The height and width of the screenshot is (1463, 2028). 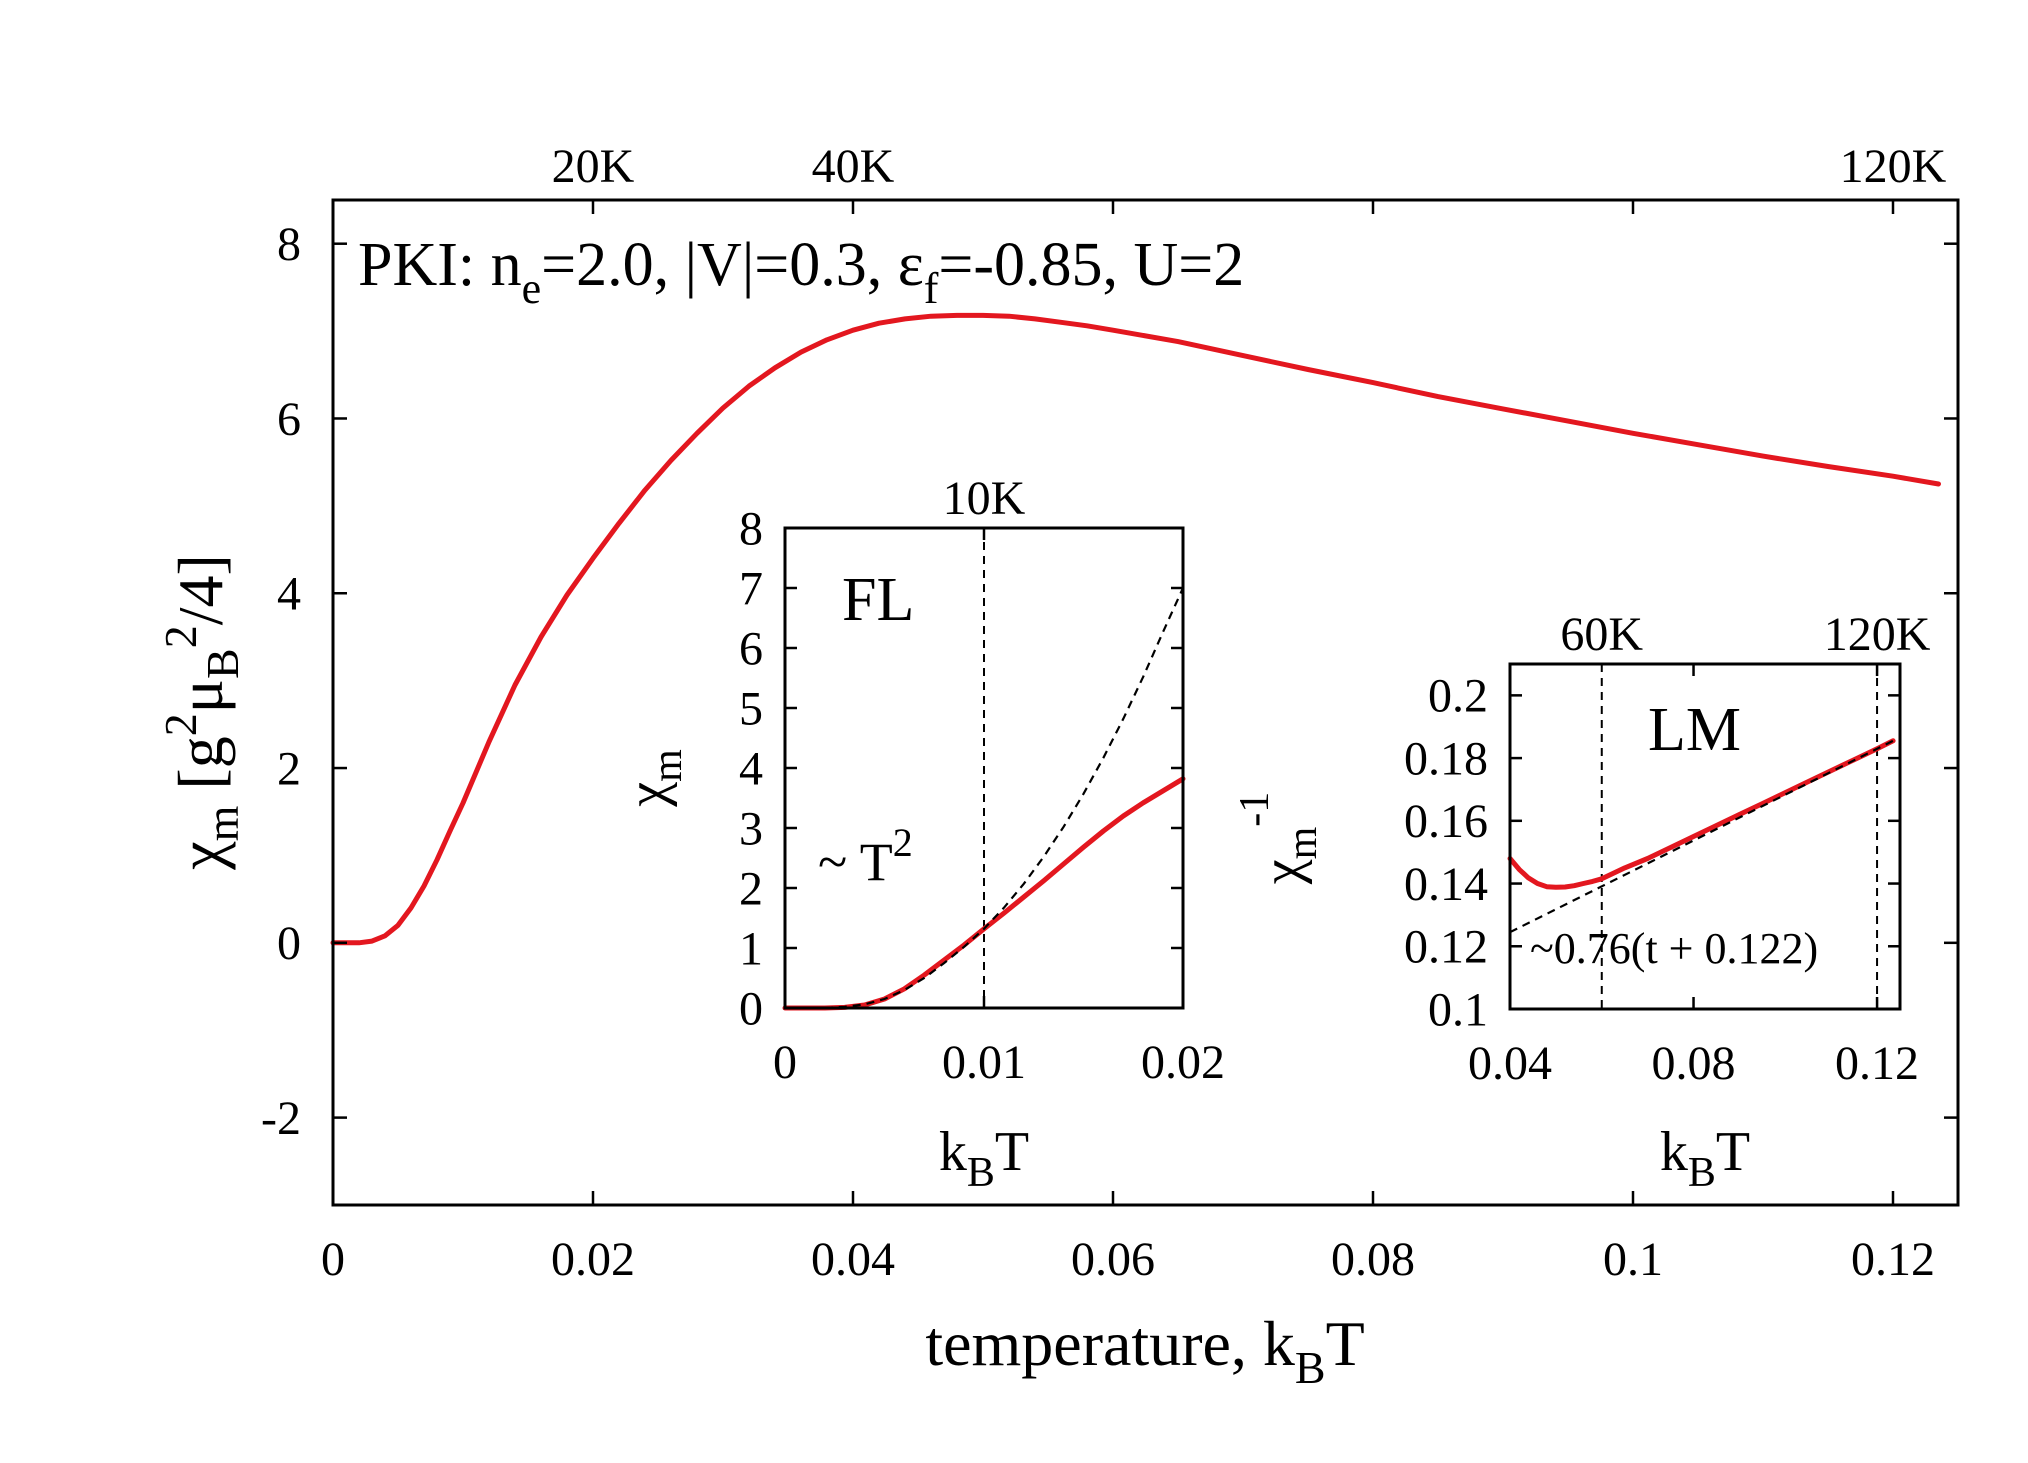 What do you see at coordinates (593, 166) in the screenshot?
I see `main-top-tick-label-0: 20K` at bounding box center [593, 166].